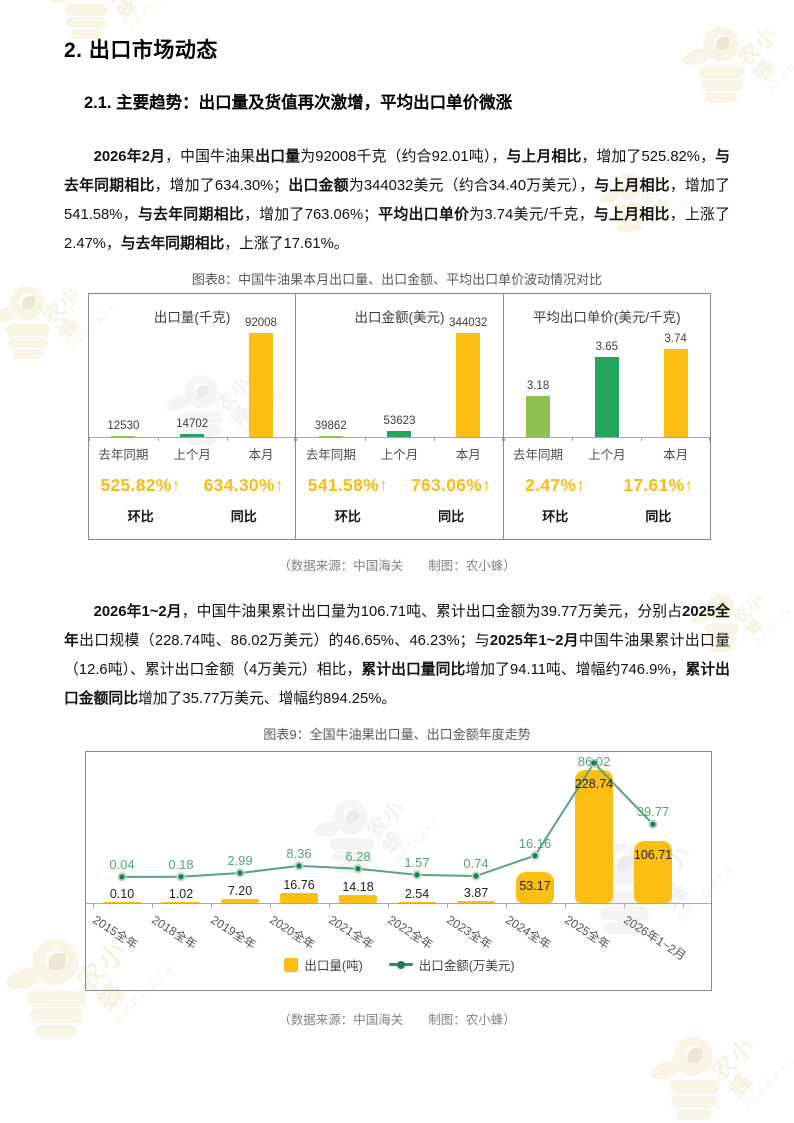  What do you see at coordinates (417, 893) in the screenshot?
I see `bar-value-label: 2.54` at bounding box center [417, 893].